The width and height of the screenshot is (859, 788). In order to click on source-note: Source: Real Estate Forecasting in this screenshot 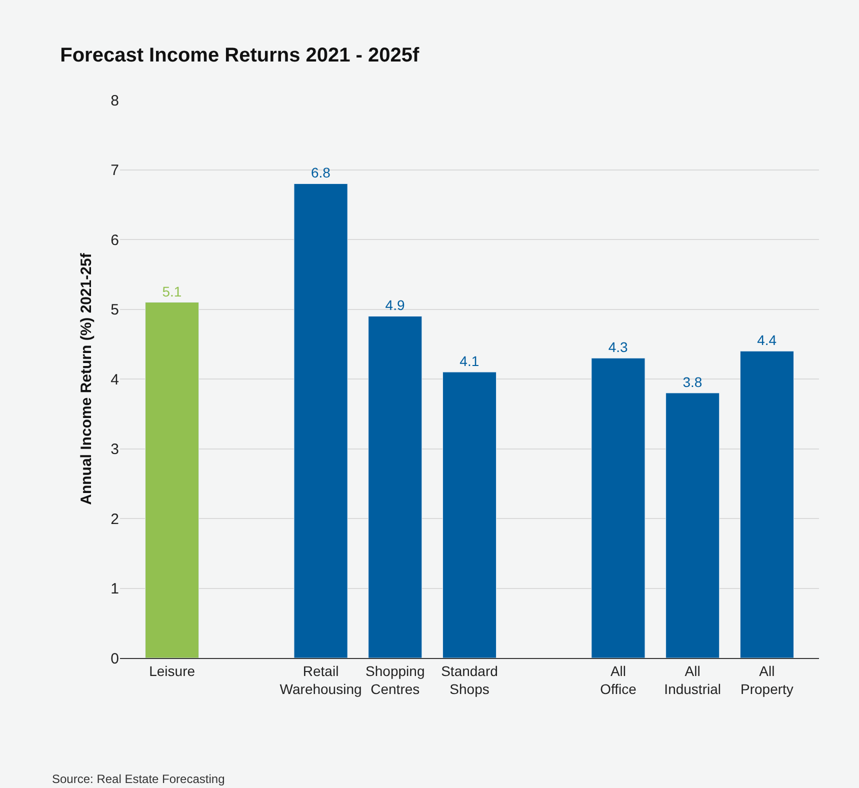, I will do `click(138, 779)`.